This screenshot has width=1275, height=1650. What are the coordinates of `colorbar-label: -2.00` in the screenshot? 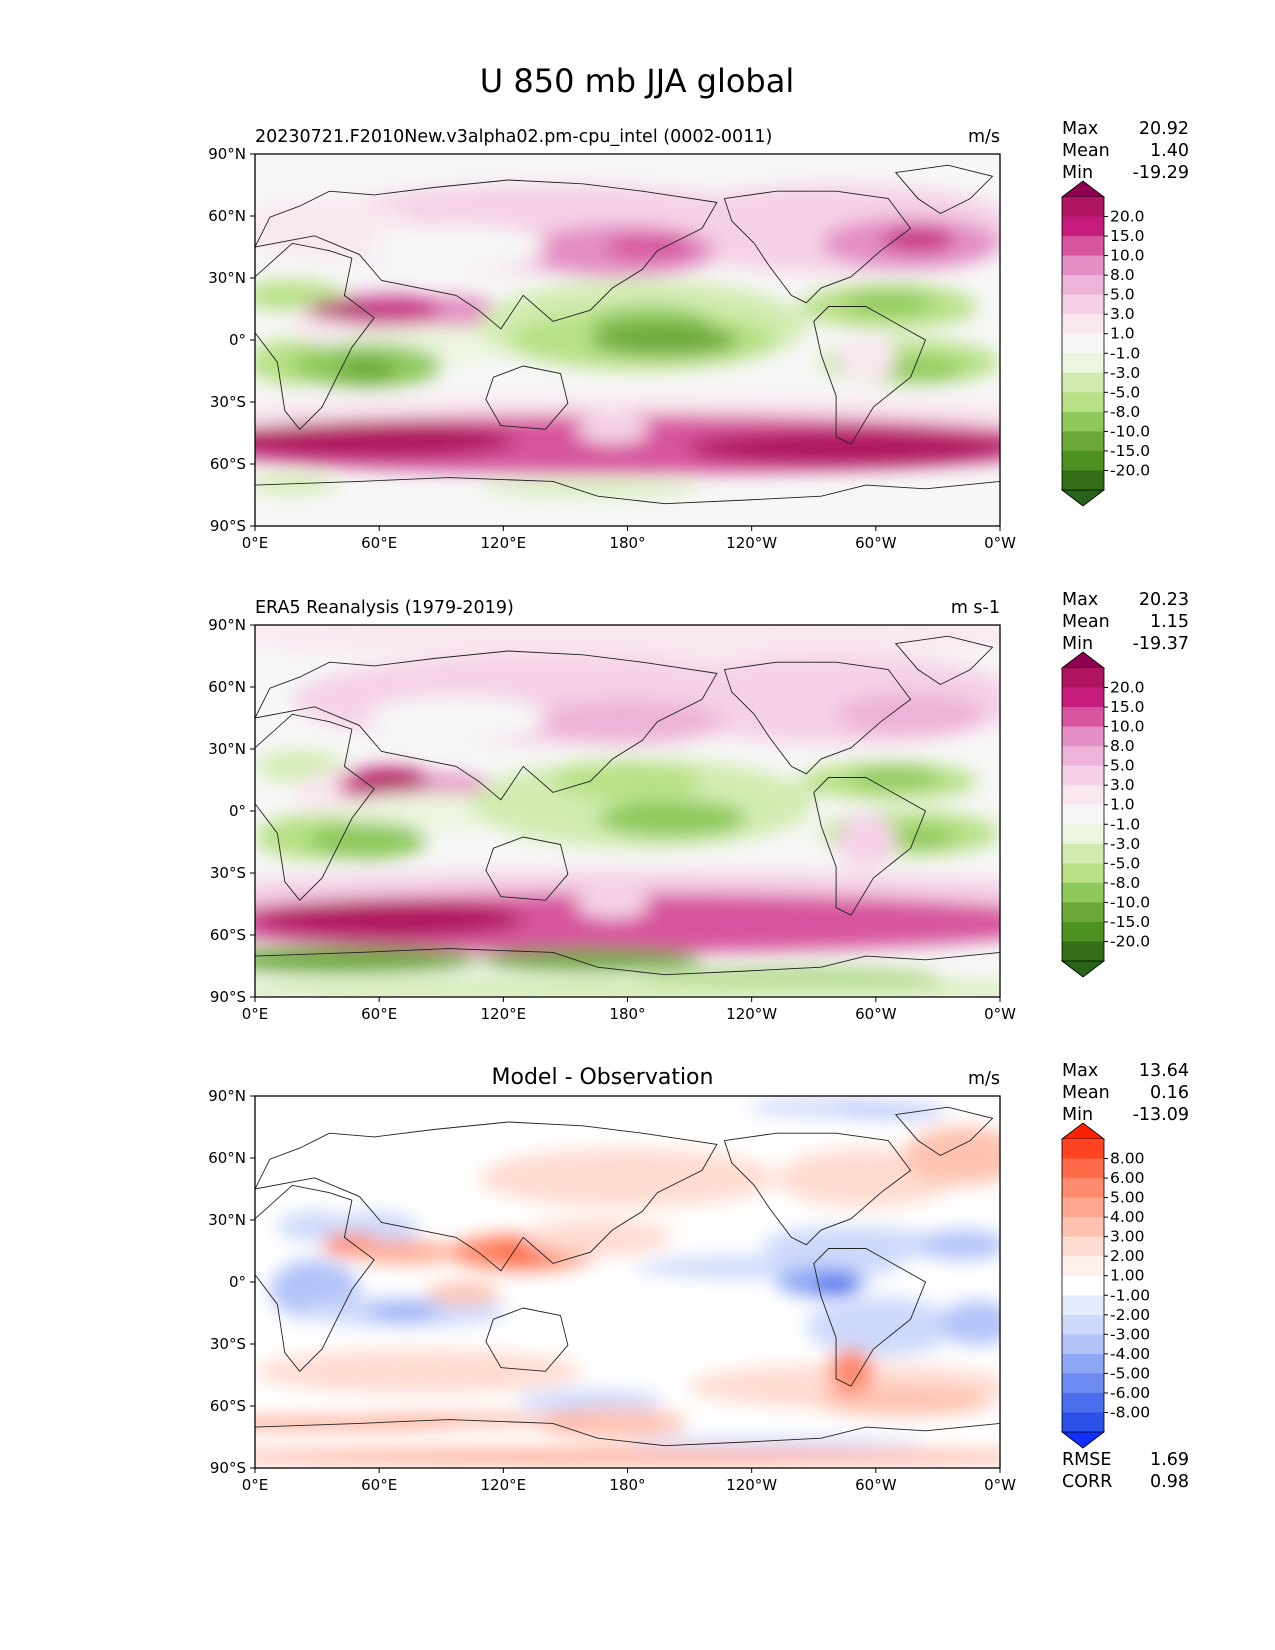 It's located at (1130, 1315).